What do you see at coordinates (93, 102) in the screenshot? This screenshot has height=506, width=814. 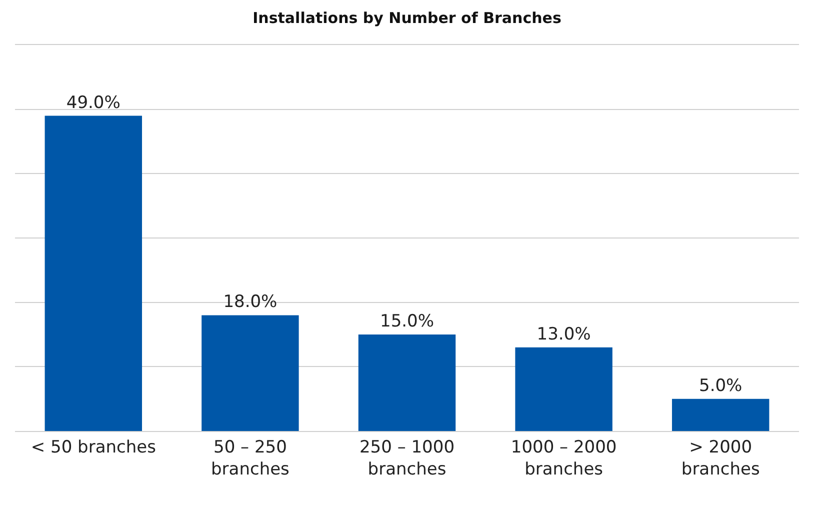 I see `data-label: 49.0%` at bounding box center [93, 102].